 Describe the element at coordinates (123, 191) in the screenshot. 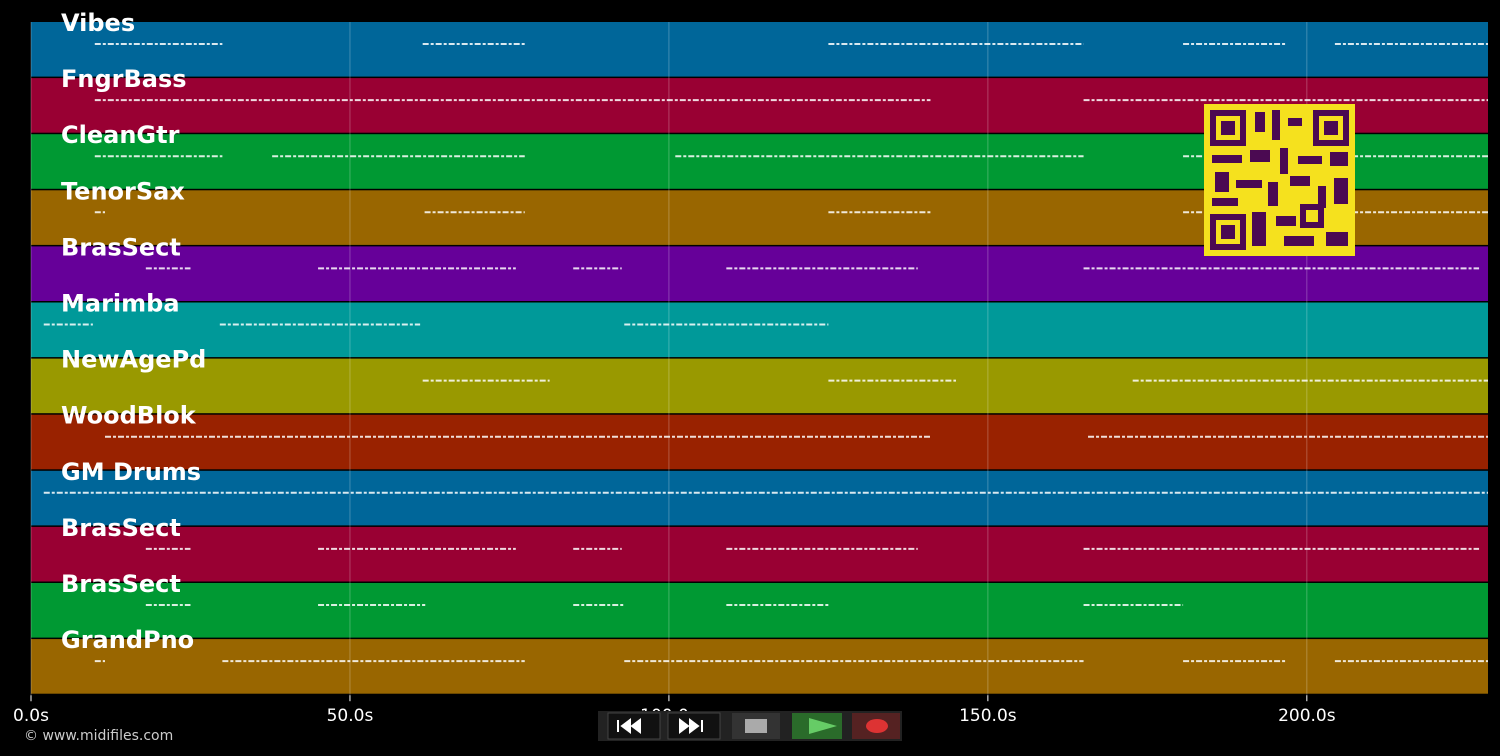

I see `track-name: TenorSax` at that location.